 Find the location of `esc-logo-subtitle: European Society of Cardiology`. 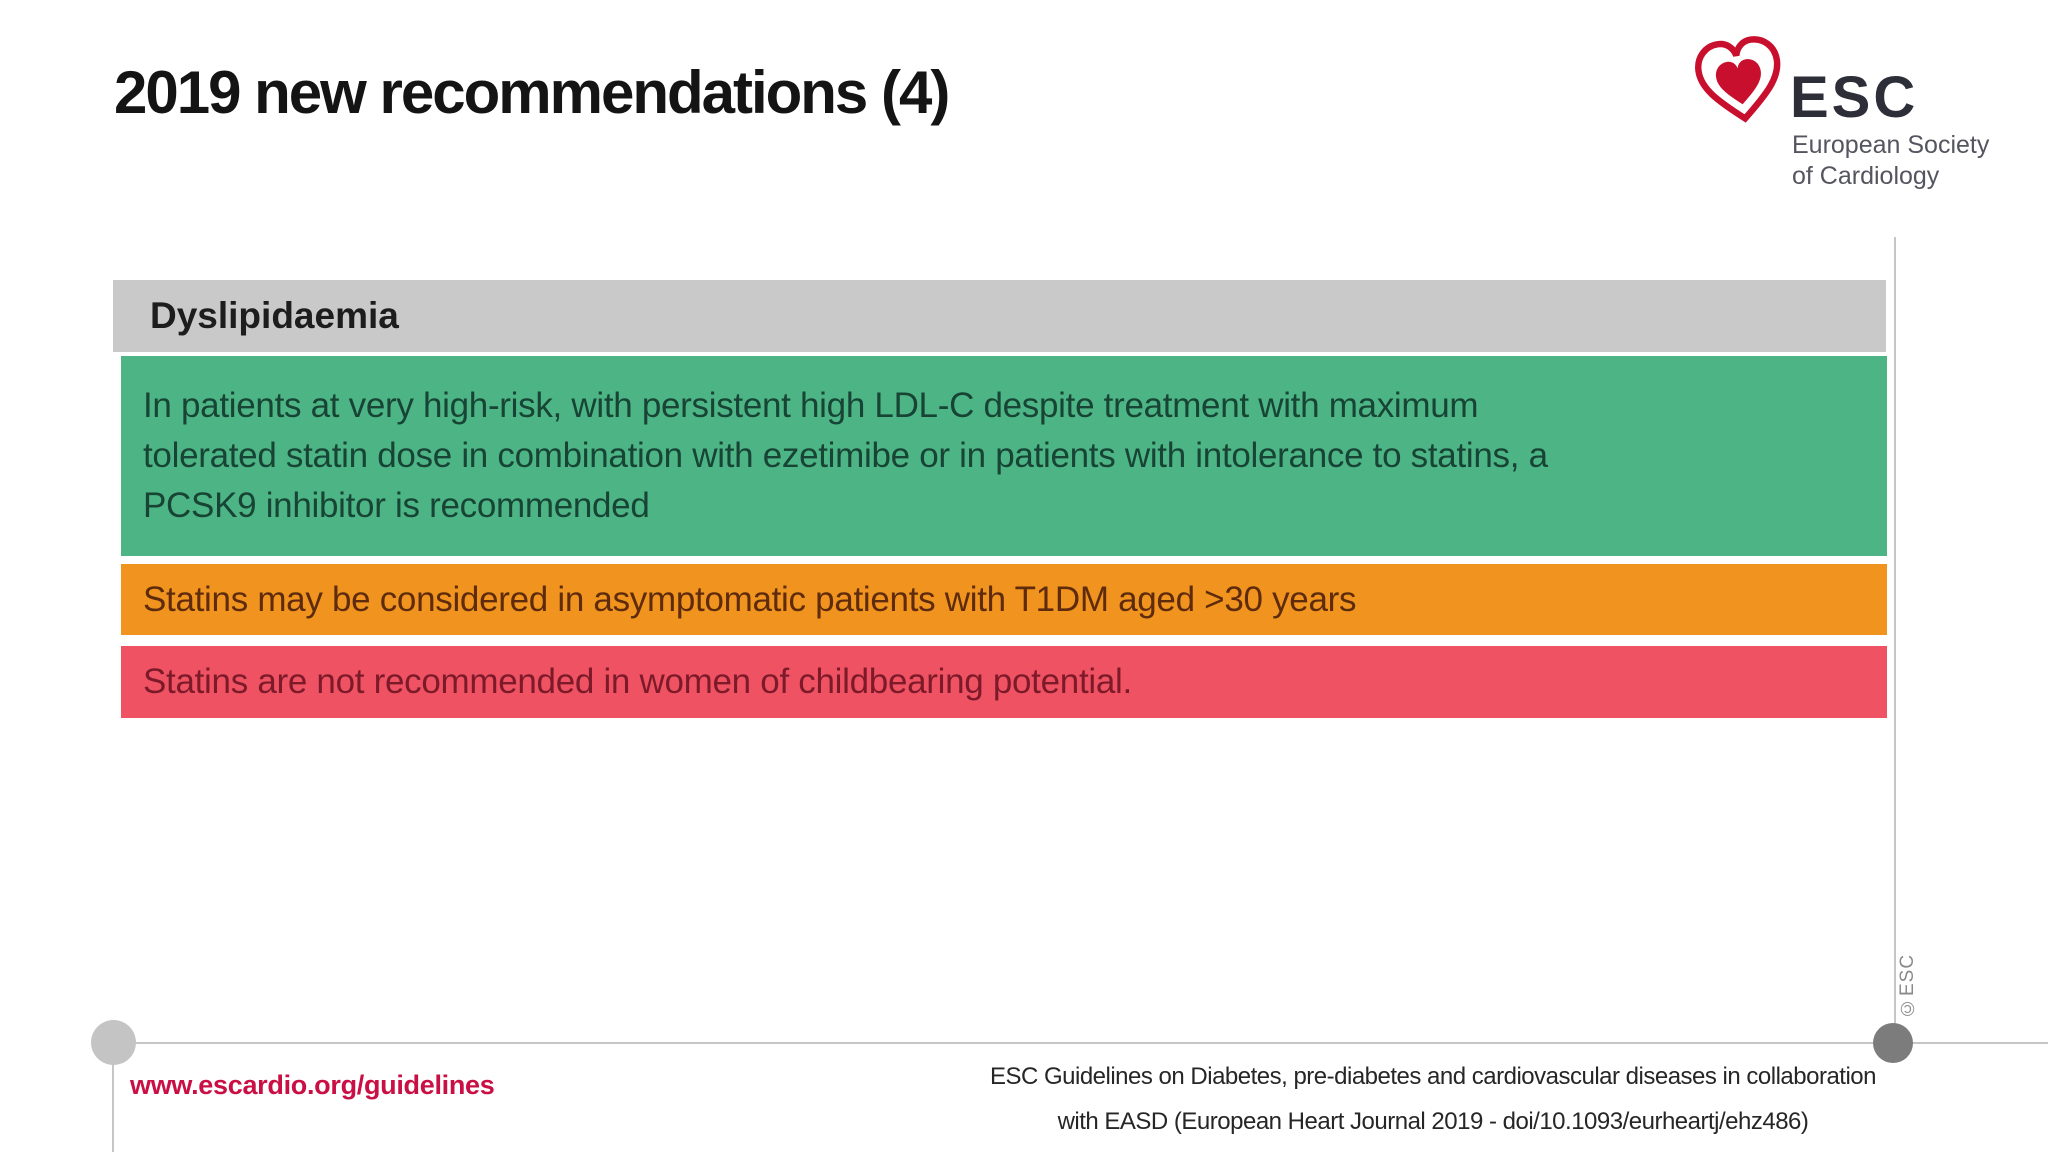

esc-logo-subtitle: European Society of Cardiology is located at coordinates (1890, 161).